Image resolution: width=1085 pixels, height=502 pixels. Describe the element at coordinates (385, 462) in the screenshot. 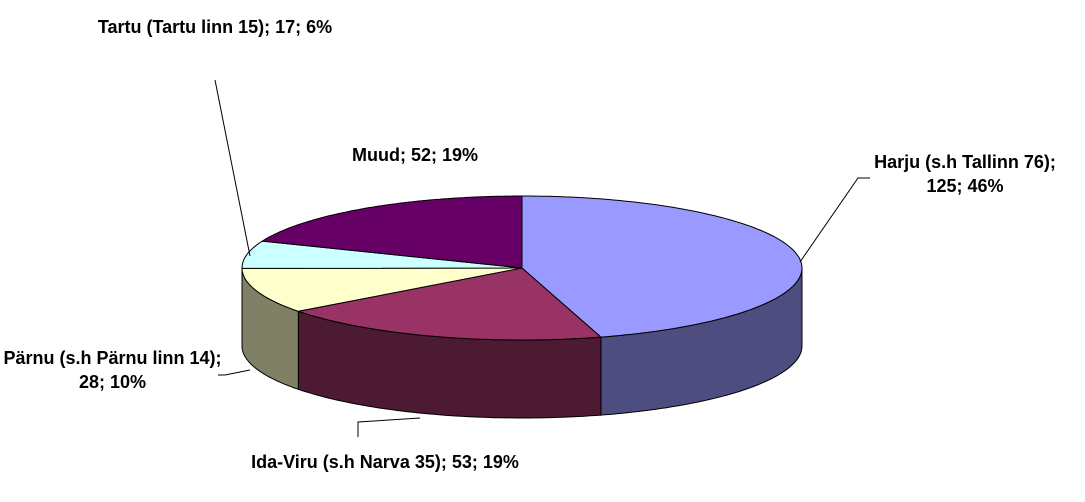

I see `data-label: Ida-Viru (s.h Narva 35); 53; 19%` at that location.